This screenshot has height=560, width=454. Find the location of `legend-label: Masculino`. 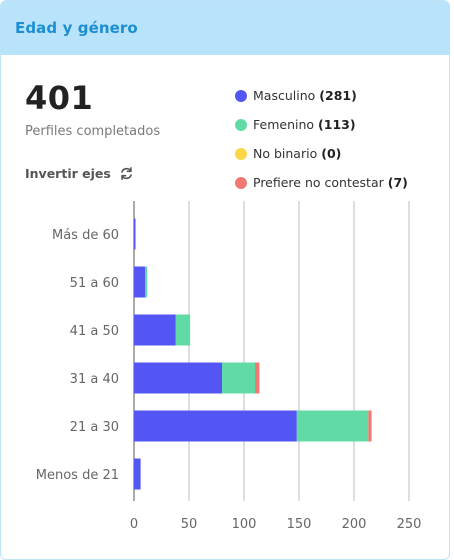

legend-label: Masculino is located at coordinates (284, 95).